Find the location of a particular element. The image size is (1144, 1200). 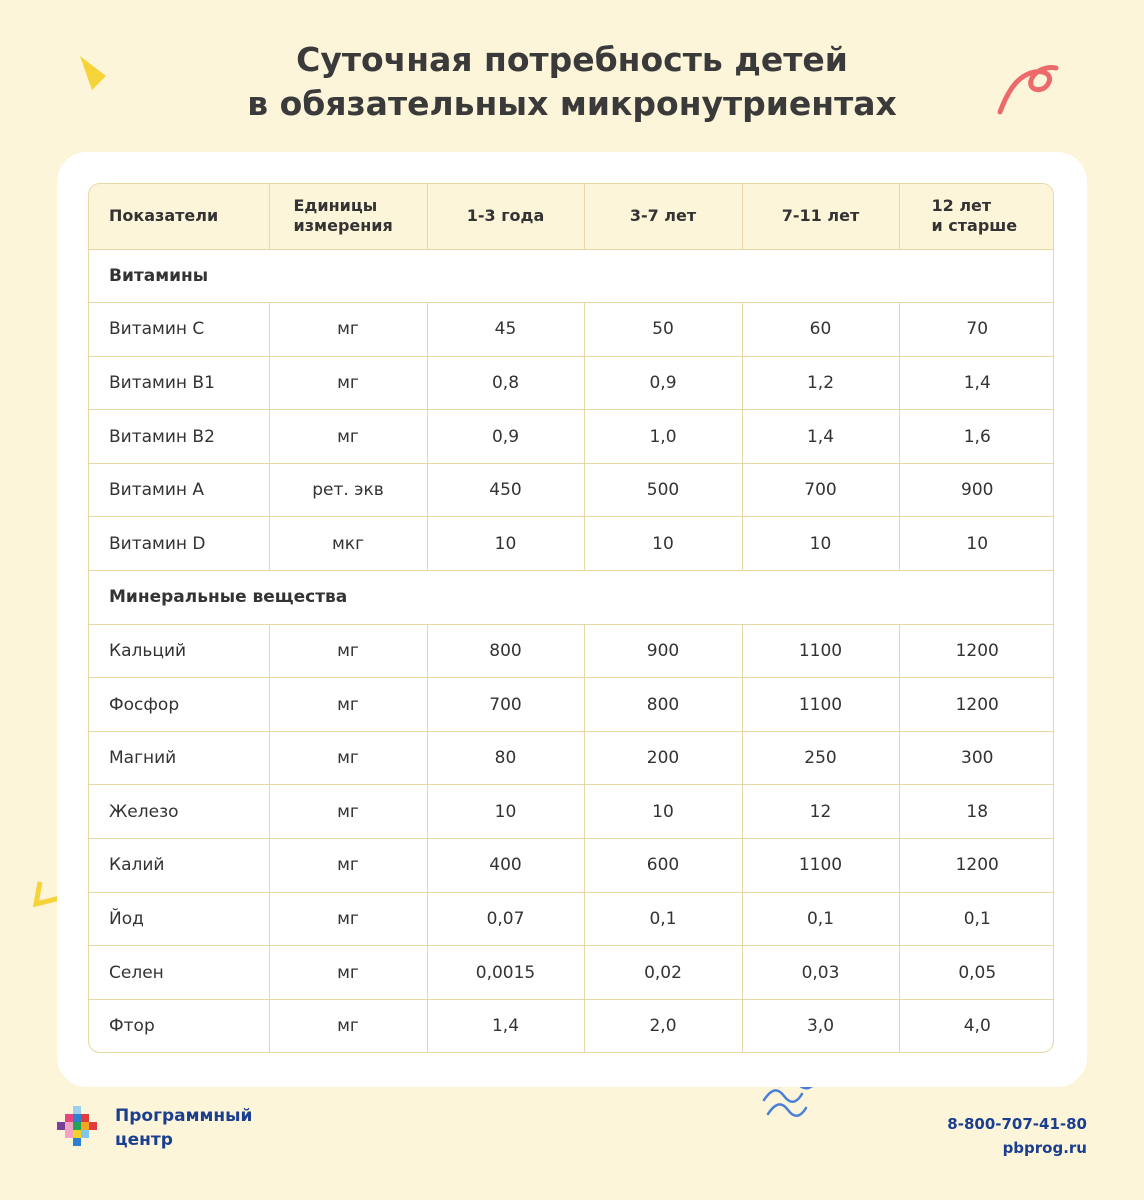

yellow-triangle-icon is located at coordinates (93, 73).